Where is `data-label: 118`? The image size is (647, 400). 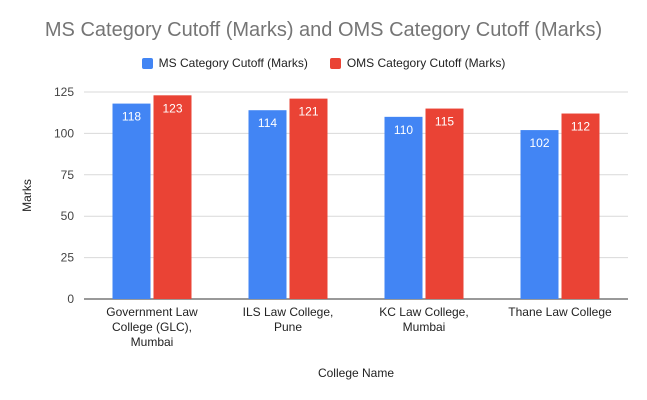 data-label: 118 is located at coordinates (131, 117).